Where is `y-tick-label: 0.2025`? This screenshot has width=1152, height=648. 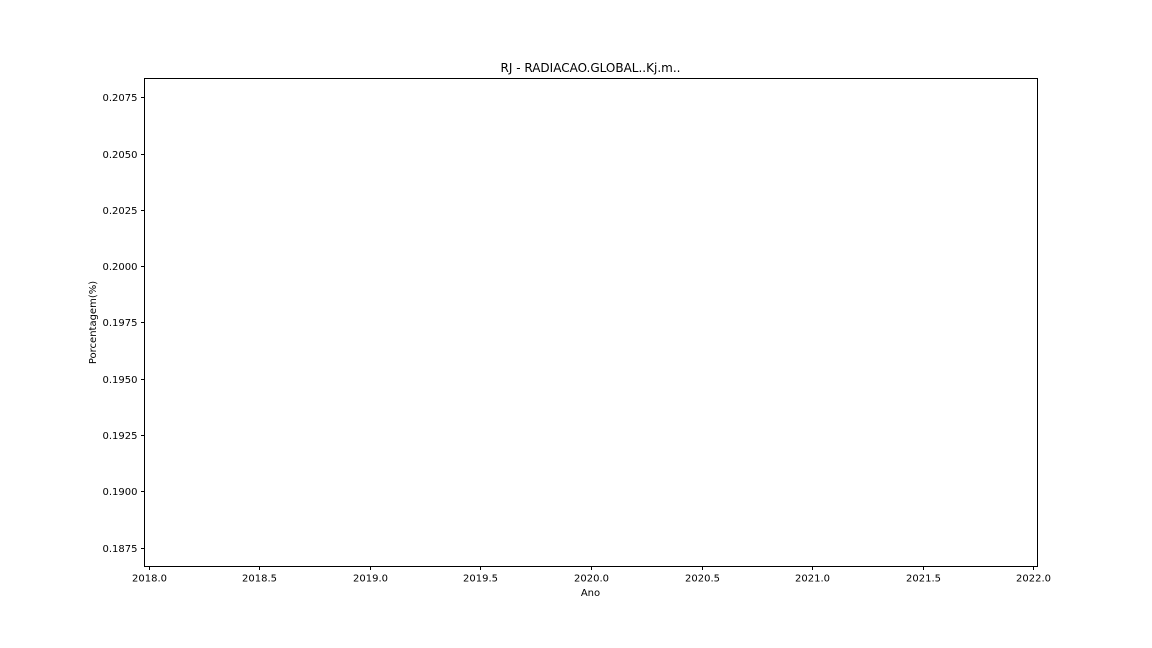
y-tick-label: 0.2025 is located at coordinates (120, 211).